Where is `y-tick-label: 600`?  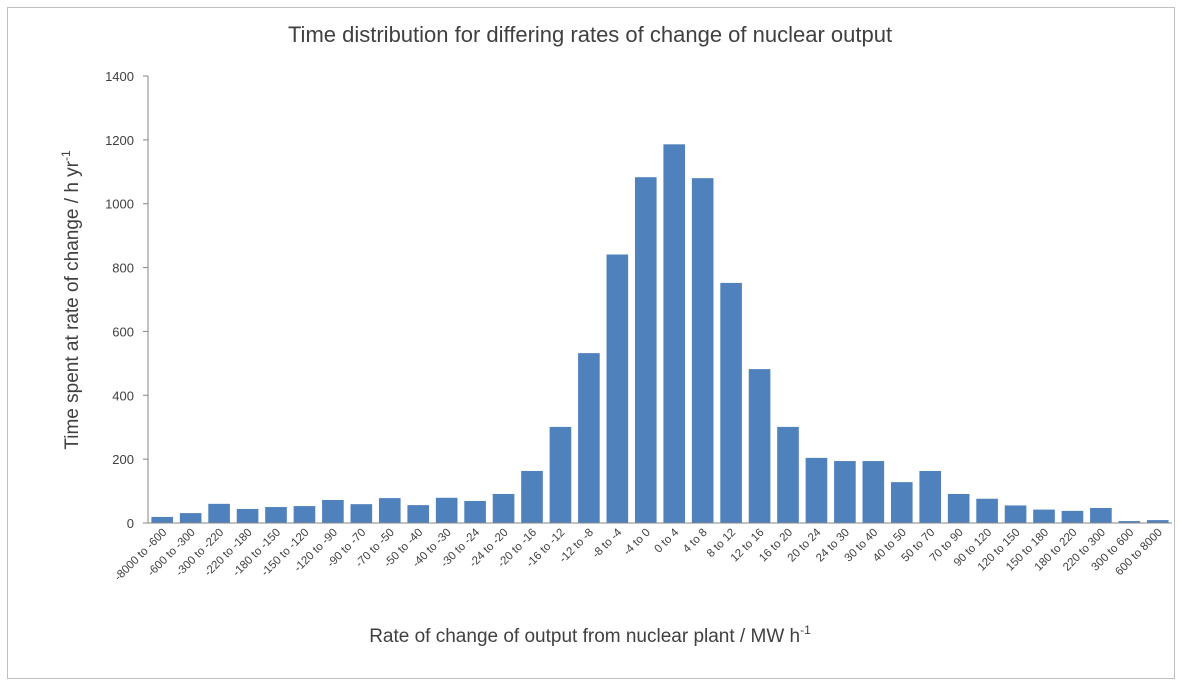
y-tick-label: 600 is located at coordinates (123, 331).